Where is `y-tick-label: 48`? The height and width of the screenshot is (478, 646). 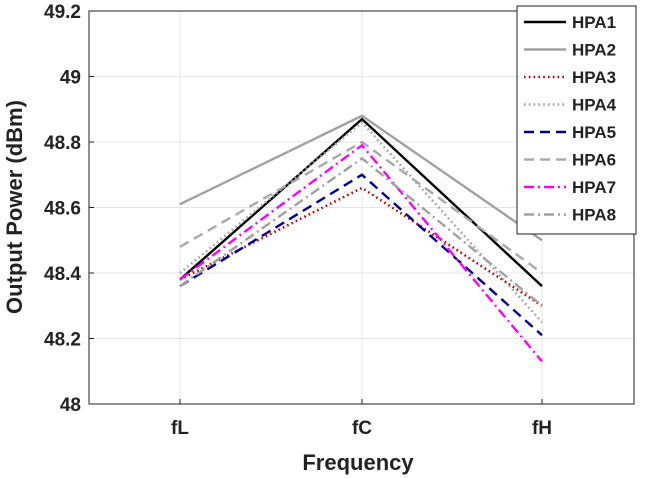 y-tick-label: 48 is located at coordinates (70, 405).